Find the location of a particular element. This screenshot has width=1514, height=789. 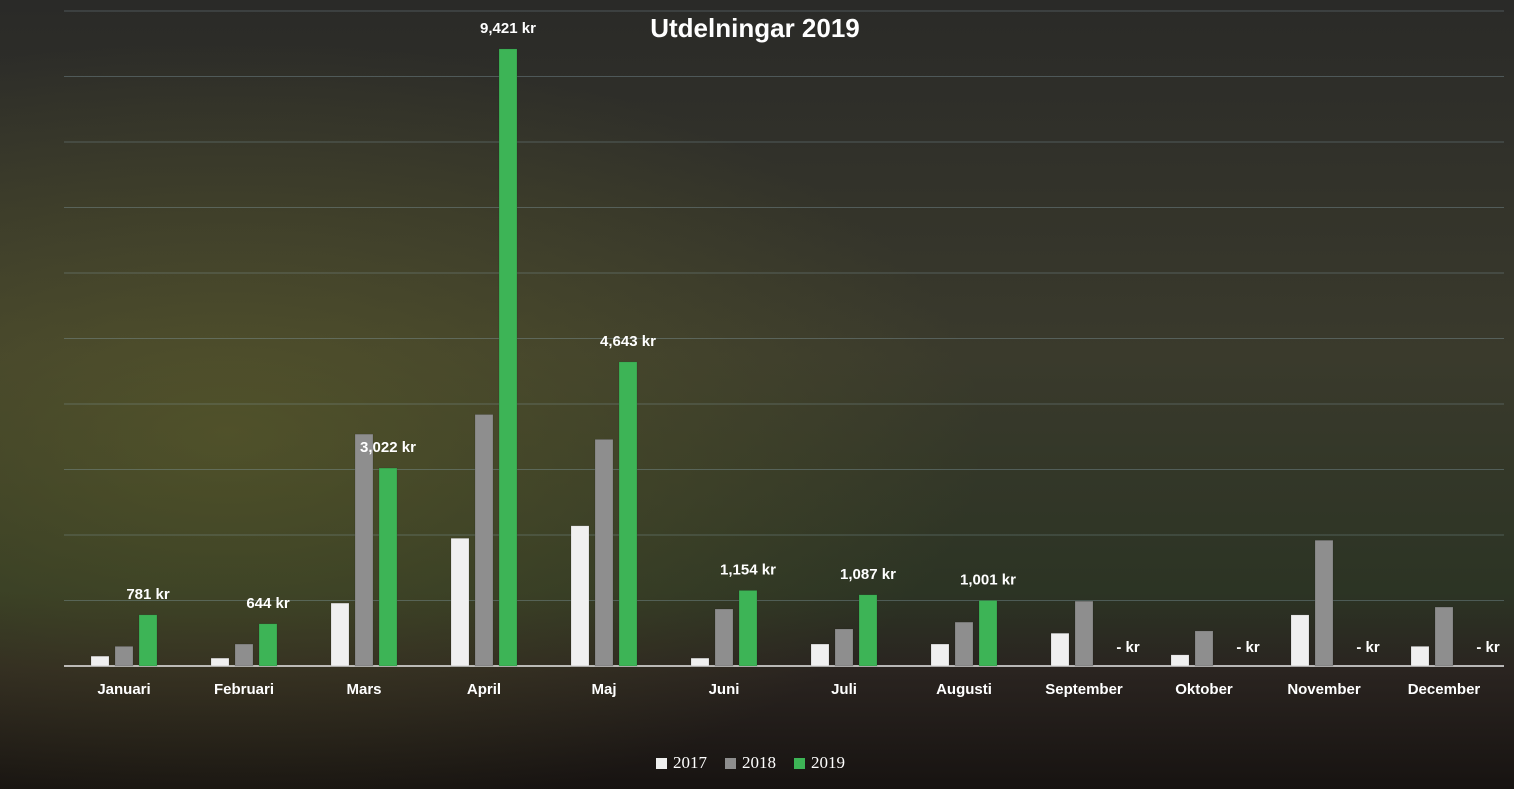

legend: 2017 2018 2019 is located at coordinates (750, 762).